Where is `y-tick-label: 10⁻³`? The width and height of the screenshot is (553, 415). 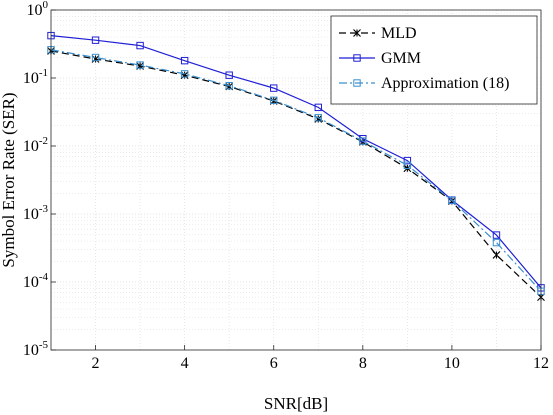 y-tick-label: 10⁻³ is located at coordinates (36, 213).